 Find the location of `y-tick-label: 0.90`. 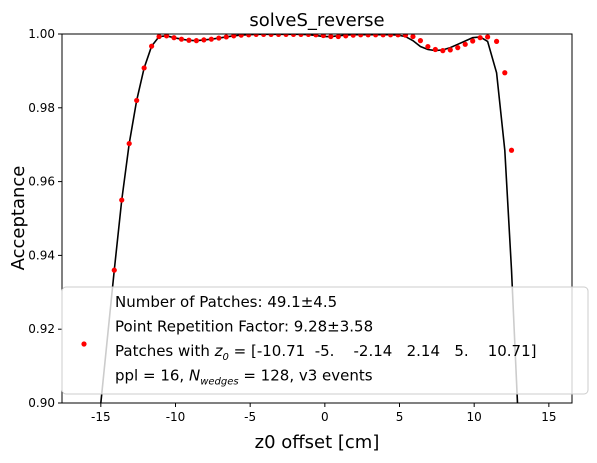

y-tick-label: 0.90 is located at coordinates (41, 403).